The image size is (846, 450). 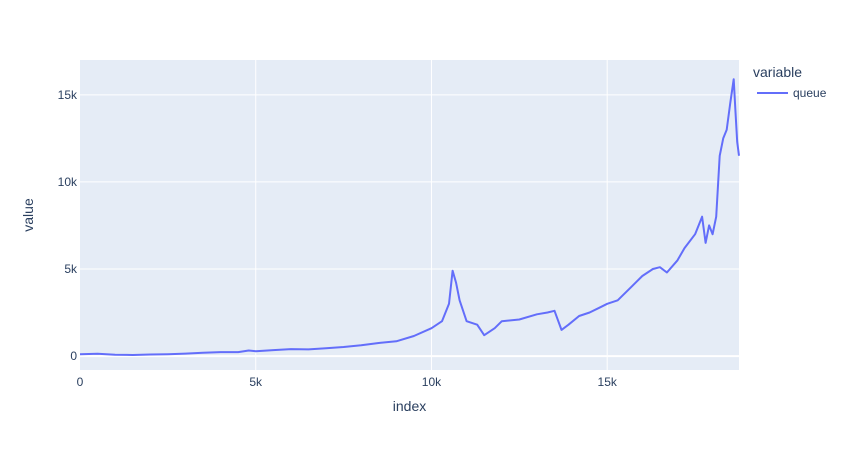 What do you see at coordinates (71, 269) in the screenshot?
I see `y-tick-label: 5k` at bounding box center [71, 269].